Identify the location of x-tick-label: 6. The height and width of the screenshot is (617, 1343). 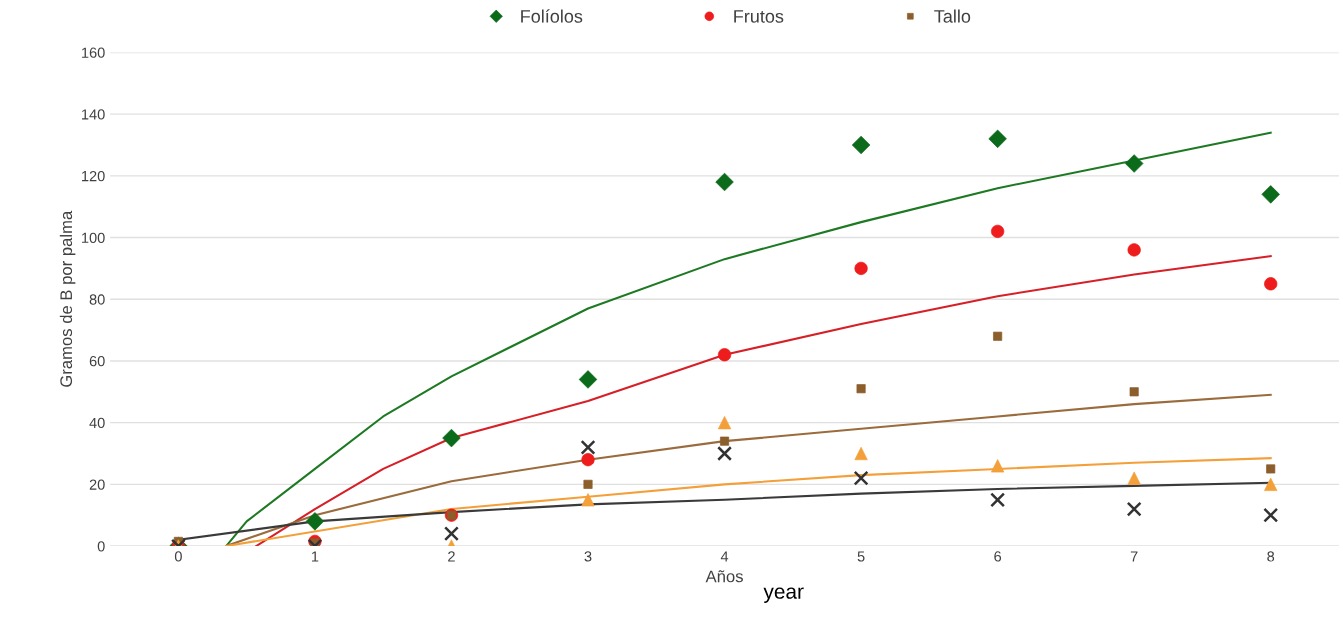
(998, 556).